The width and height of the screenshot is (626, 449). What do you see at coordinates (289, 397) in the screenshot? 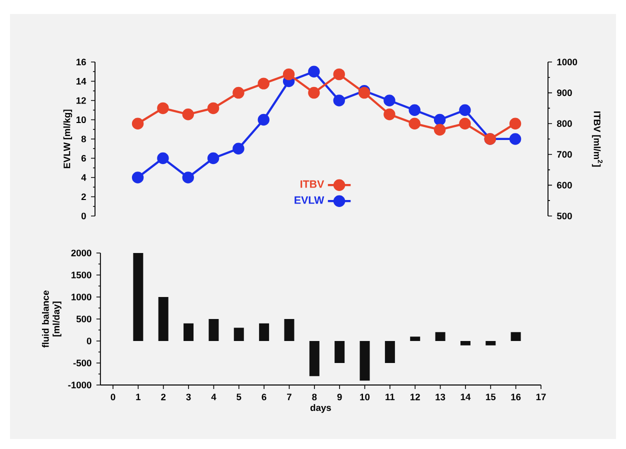
I see `x-tick-label: 7` at bounding box center [289, 397].